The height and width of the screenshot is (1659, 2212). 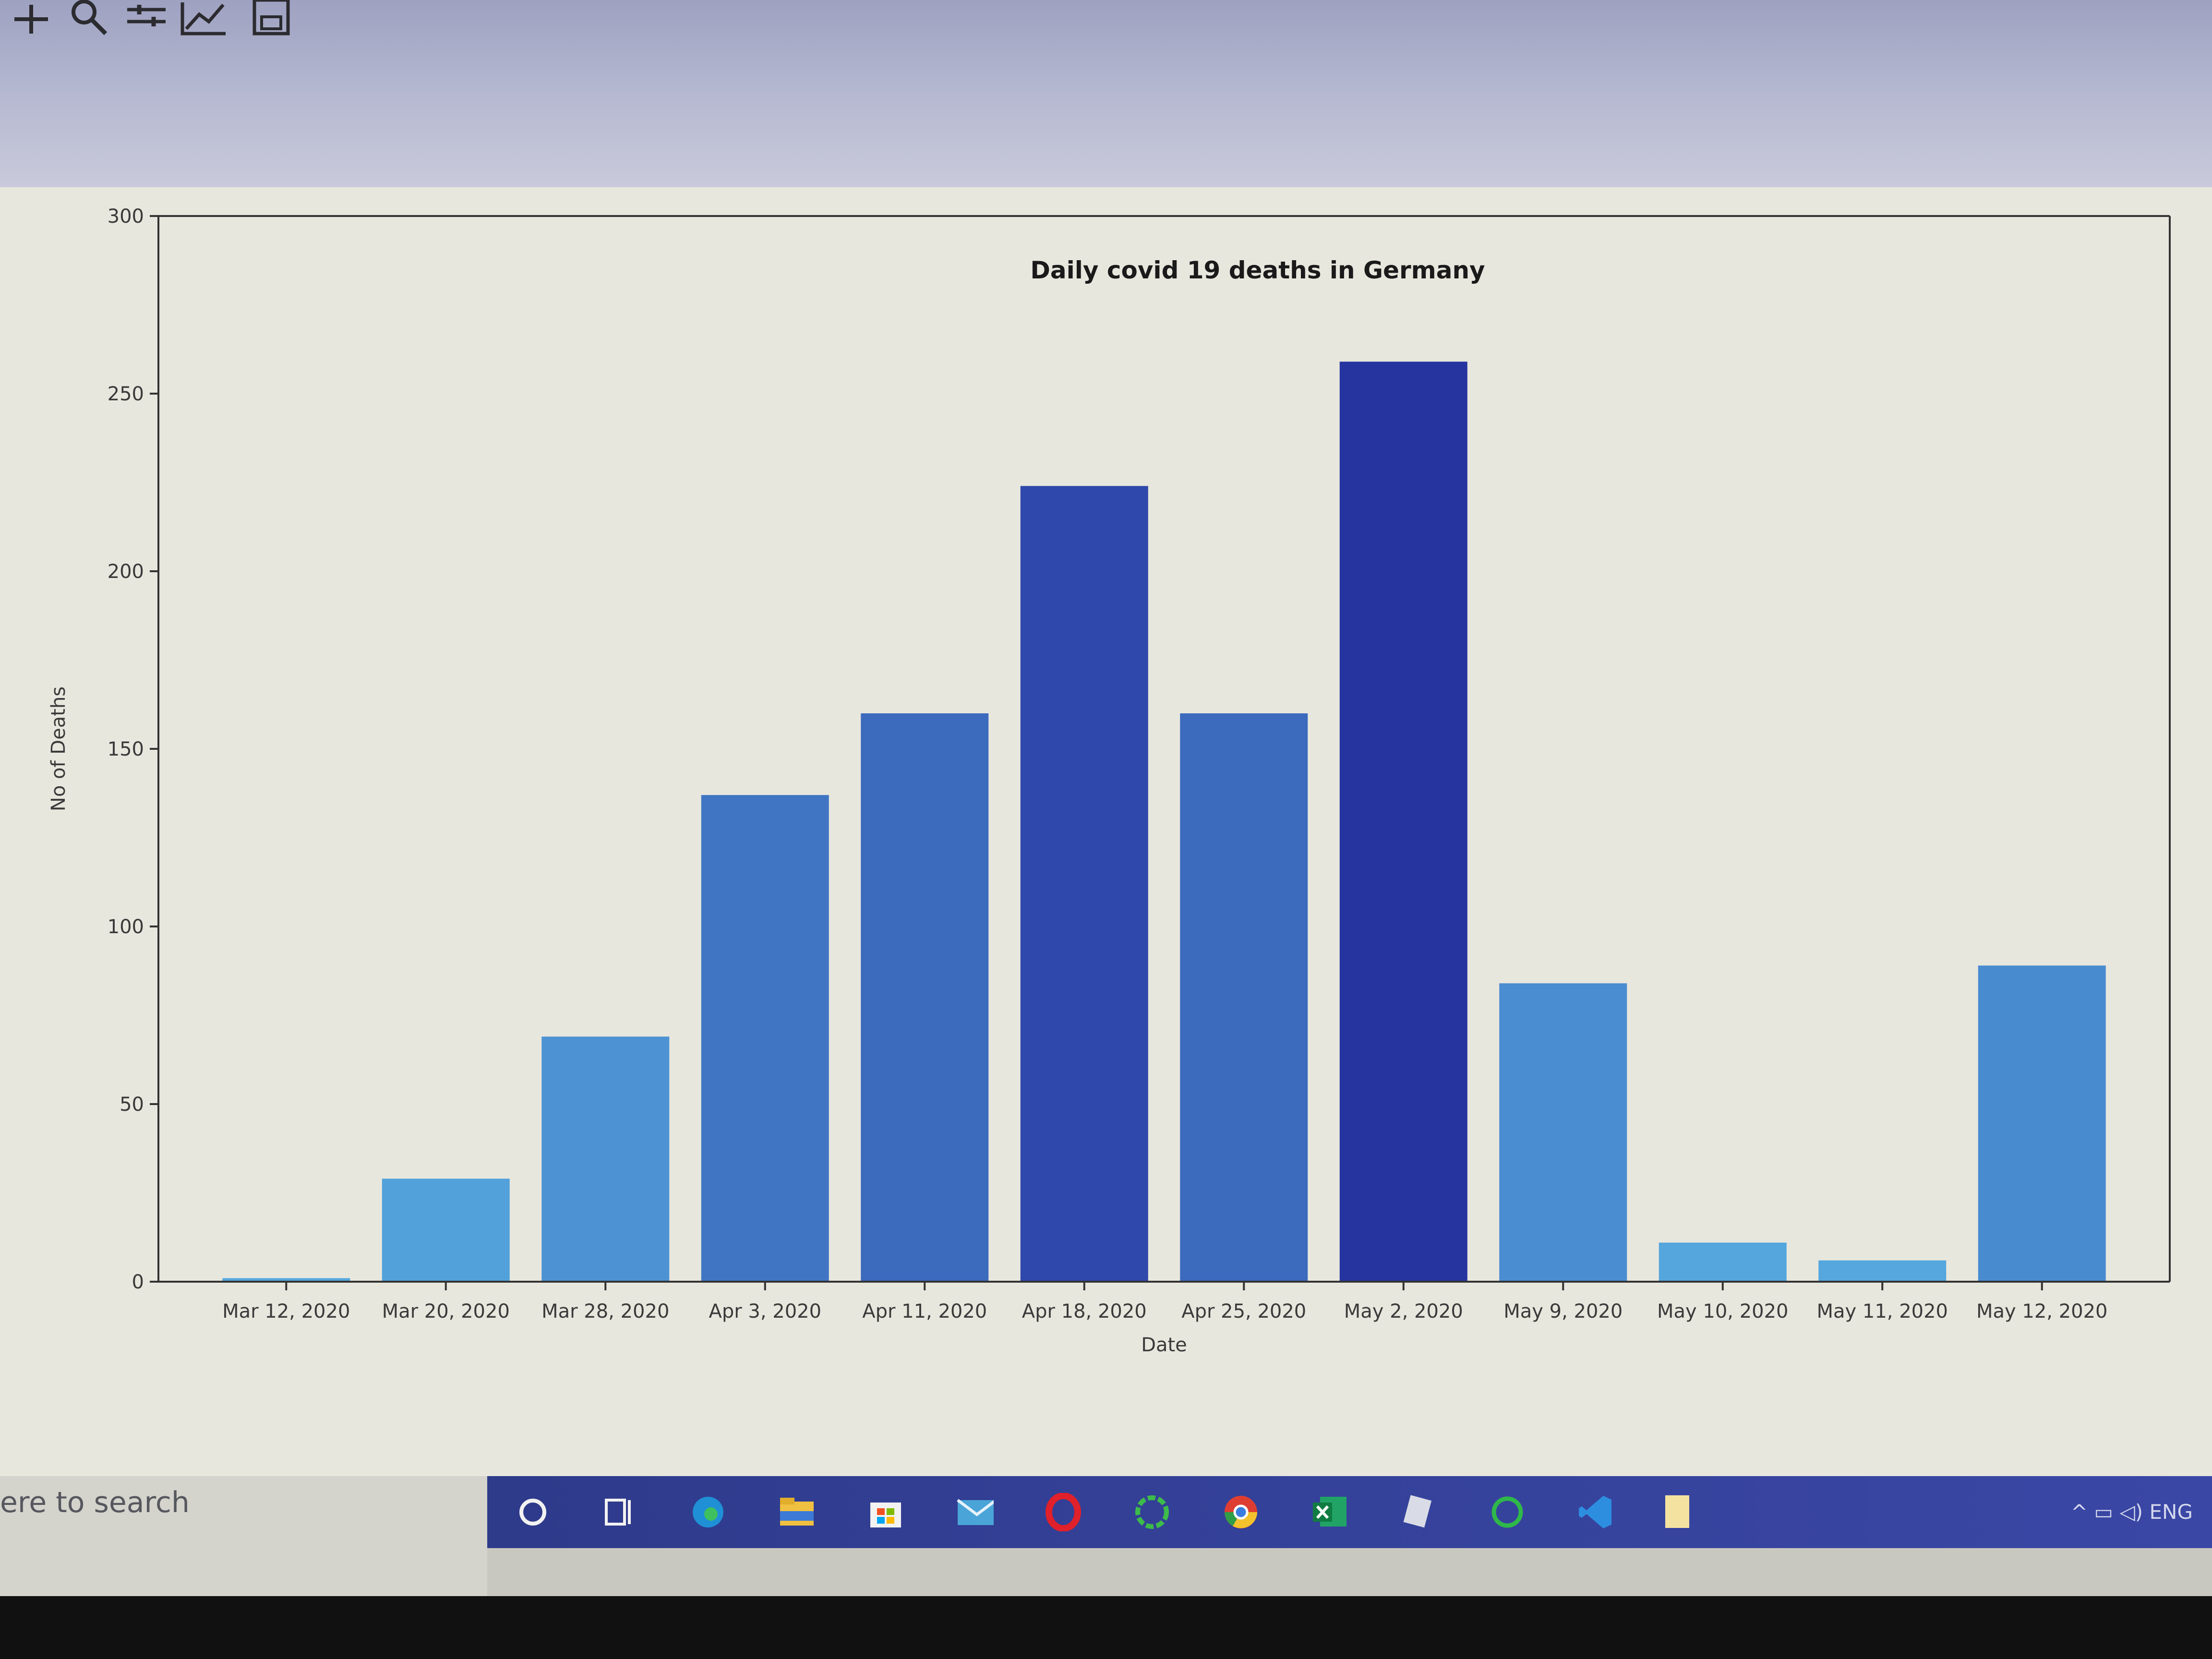 I want to click on y-ticks: 0 50 100 150 200 250 300, so click(x=133, y=749).